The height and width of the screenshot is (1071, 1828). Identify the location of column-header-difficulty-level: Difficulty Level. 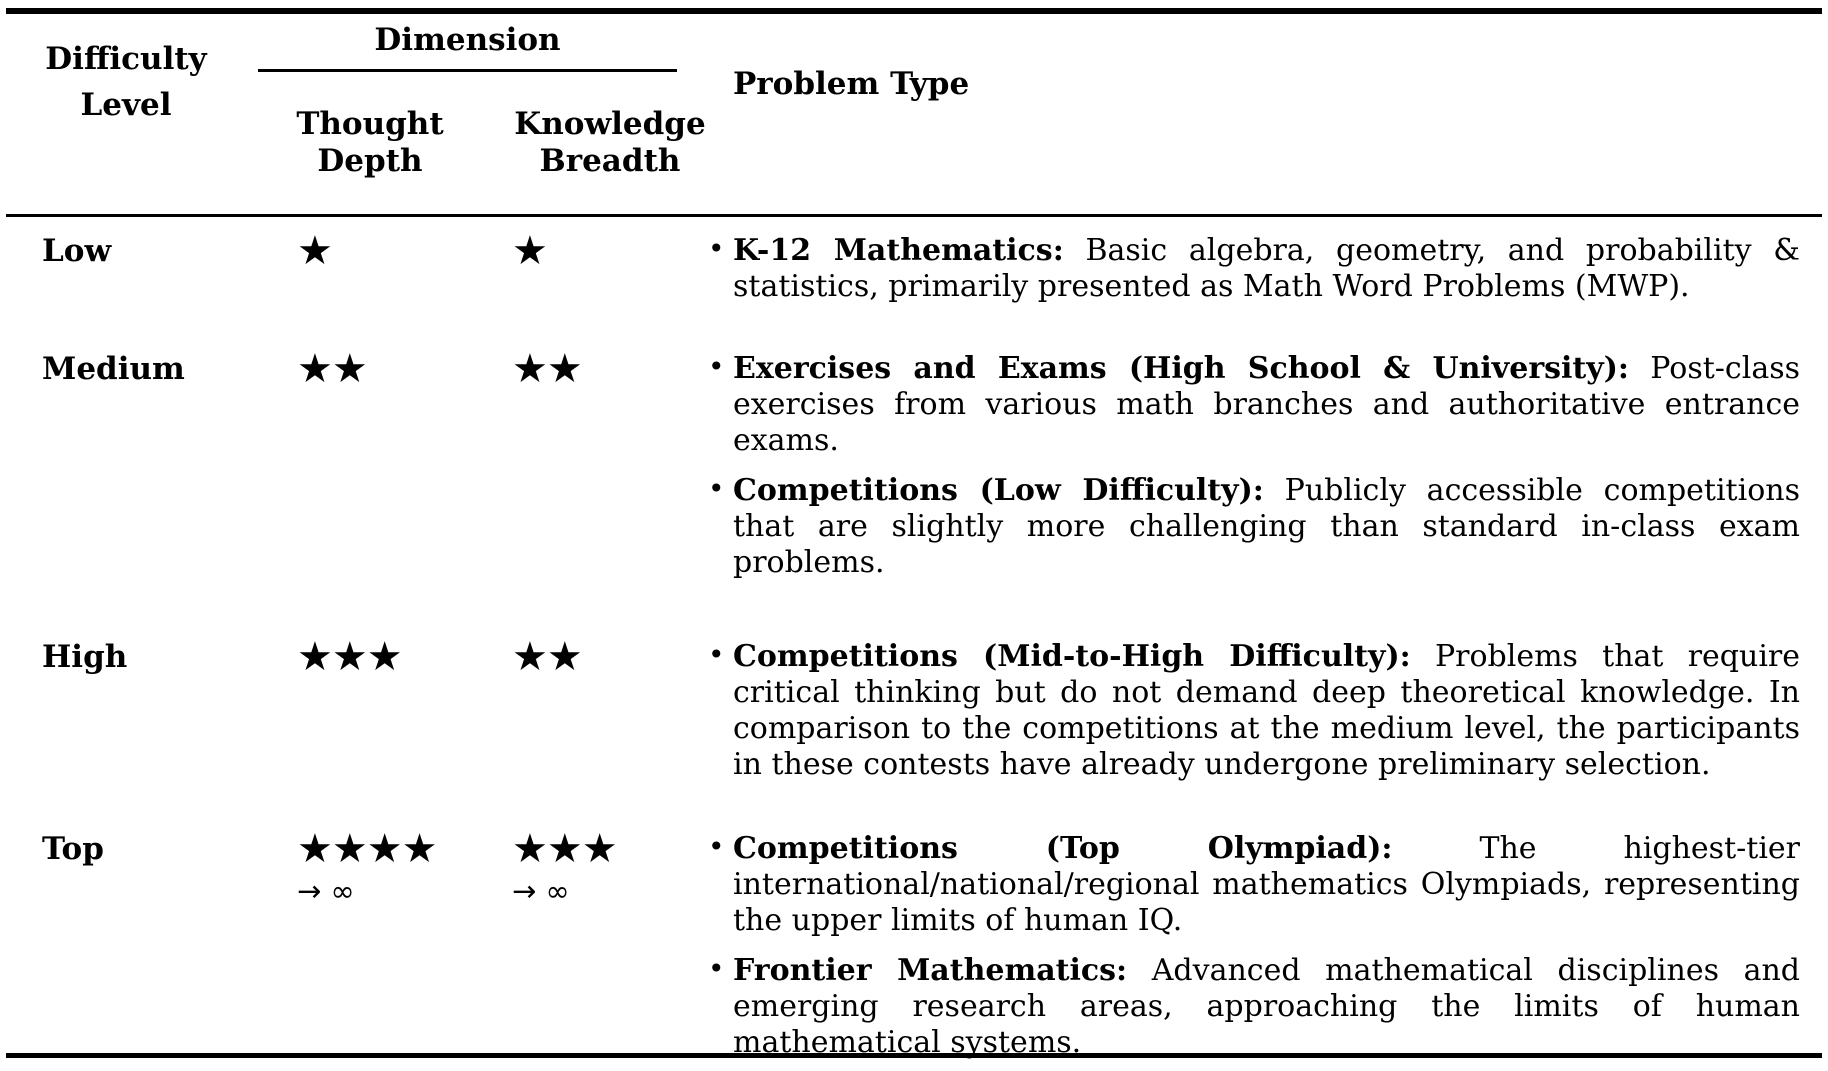
(126, 82).